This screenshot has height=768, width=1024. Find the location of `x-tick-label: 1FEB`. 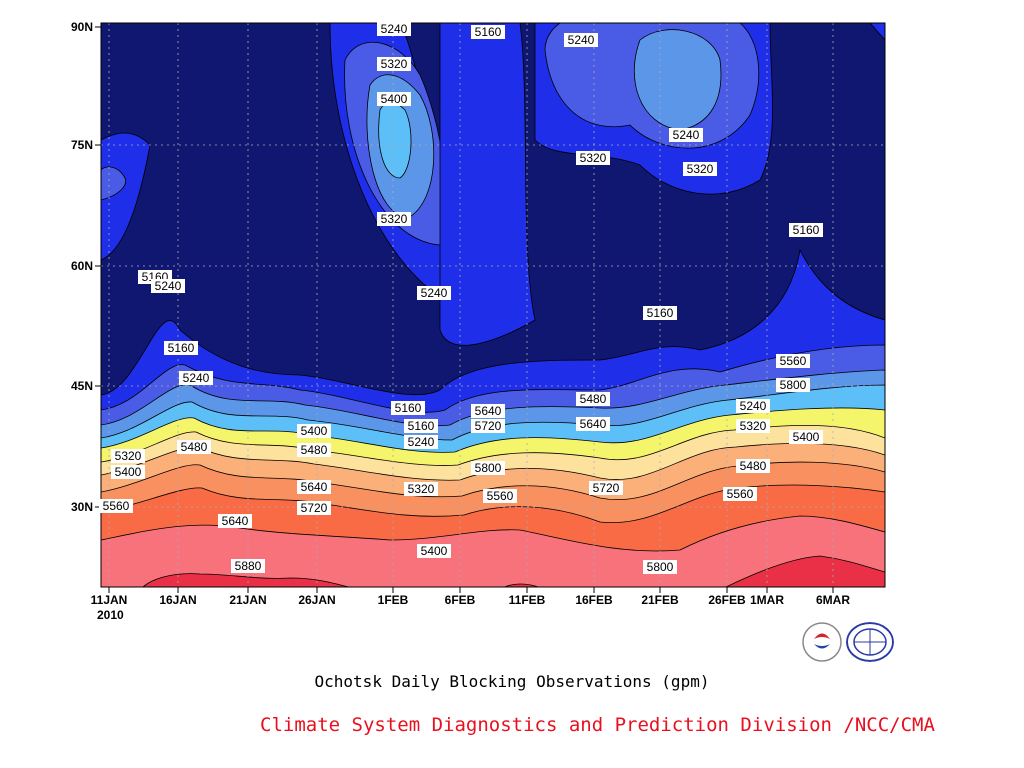

x-tick-label: 1FEB is located at coordinates (393, 600).